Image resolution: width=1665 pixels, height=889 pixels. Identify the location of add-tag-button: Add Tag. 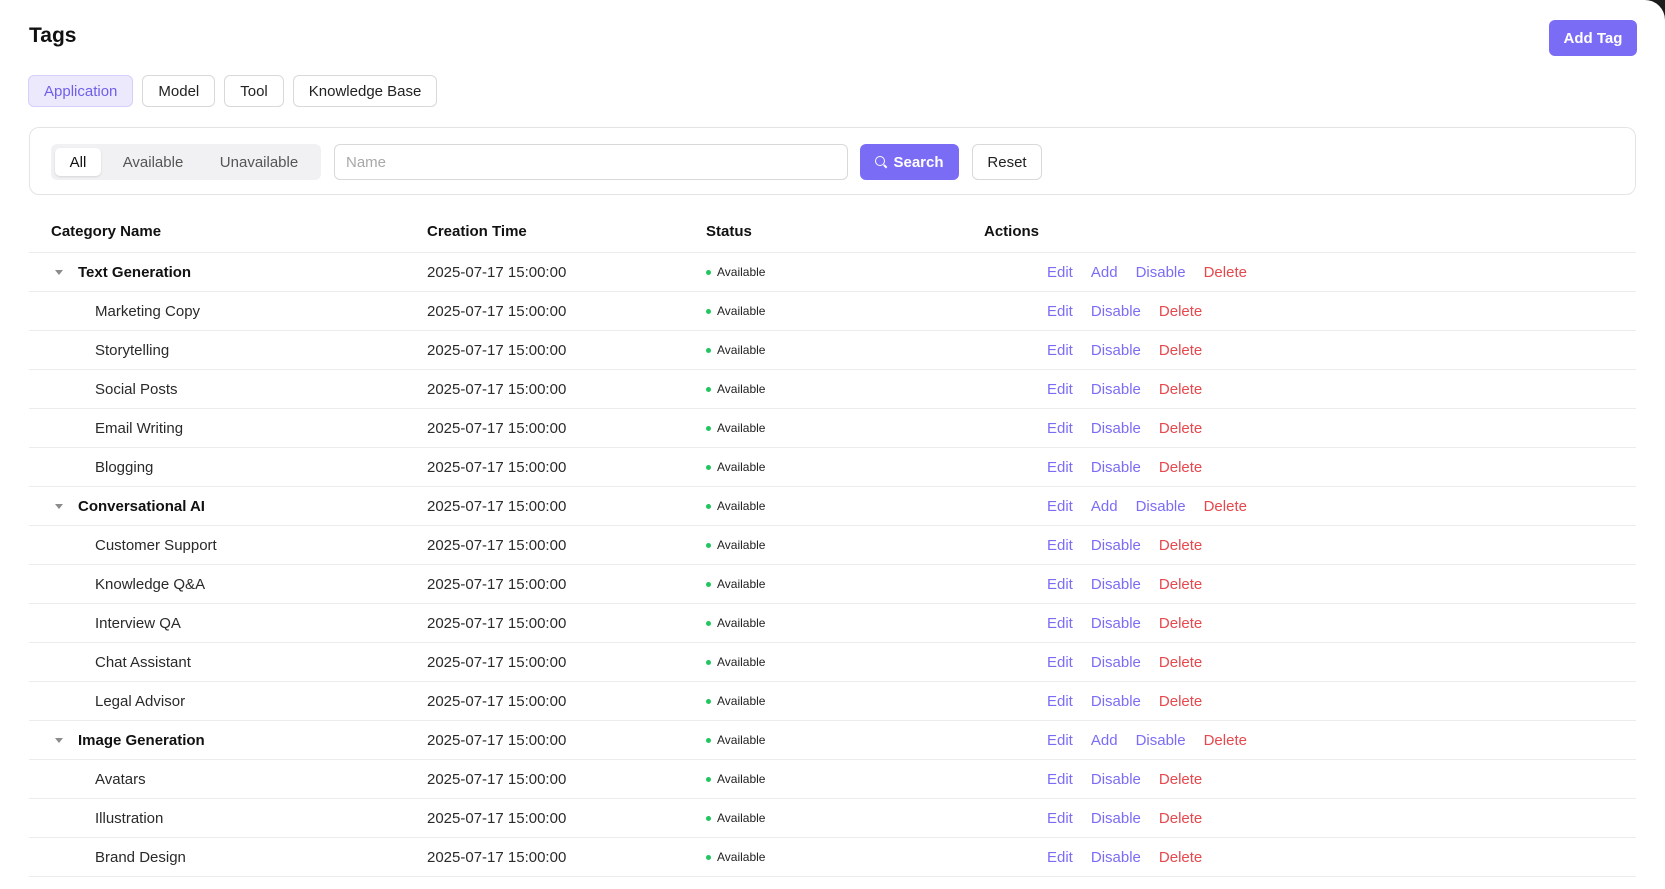
(1593, 38).